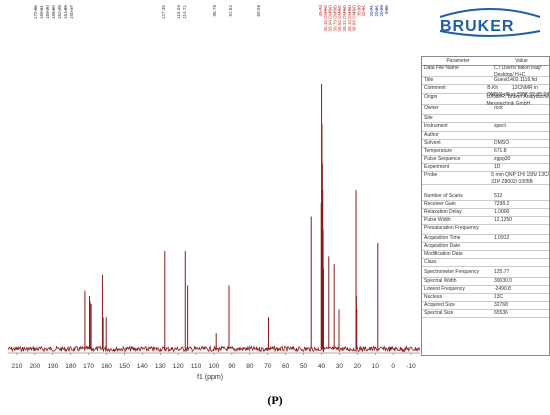 This screenshot has width=550, height=415. I want to click on x-tick-label: 160, so click(106, 366).